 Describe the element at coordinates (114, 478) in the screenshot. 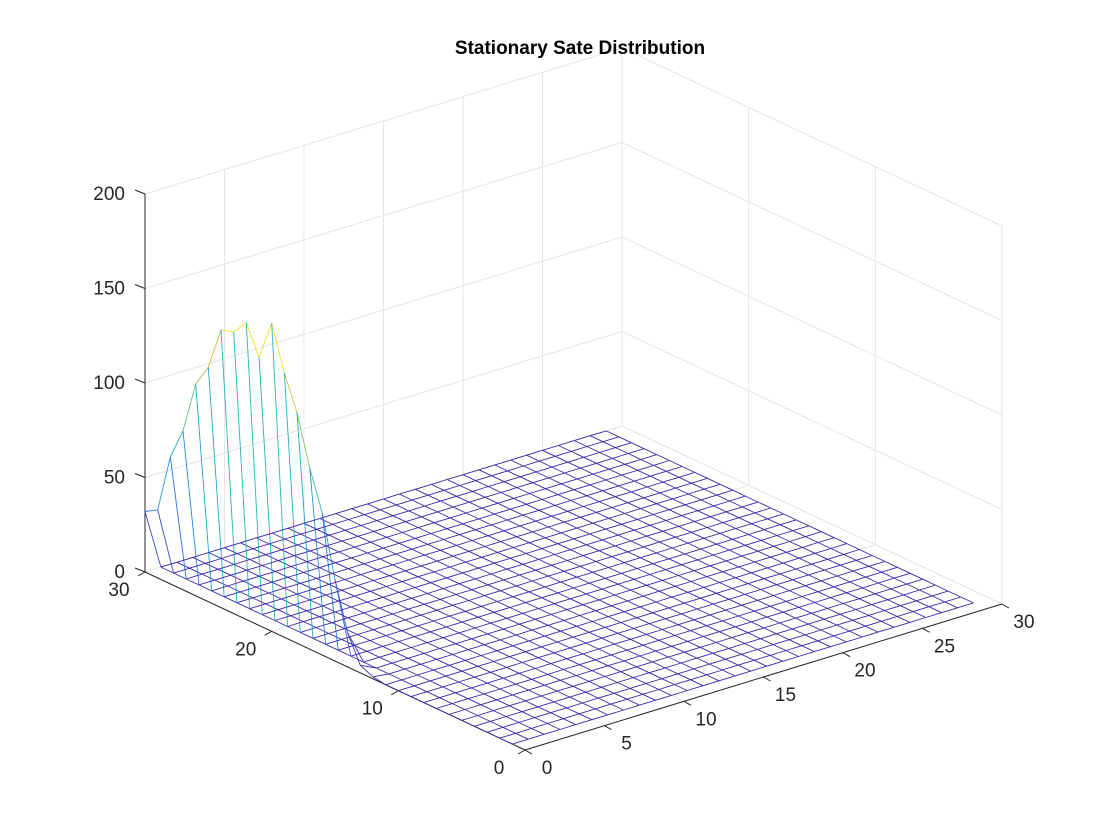

I see `z-tick-label: 50` at that location.